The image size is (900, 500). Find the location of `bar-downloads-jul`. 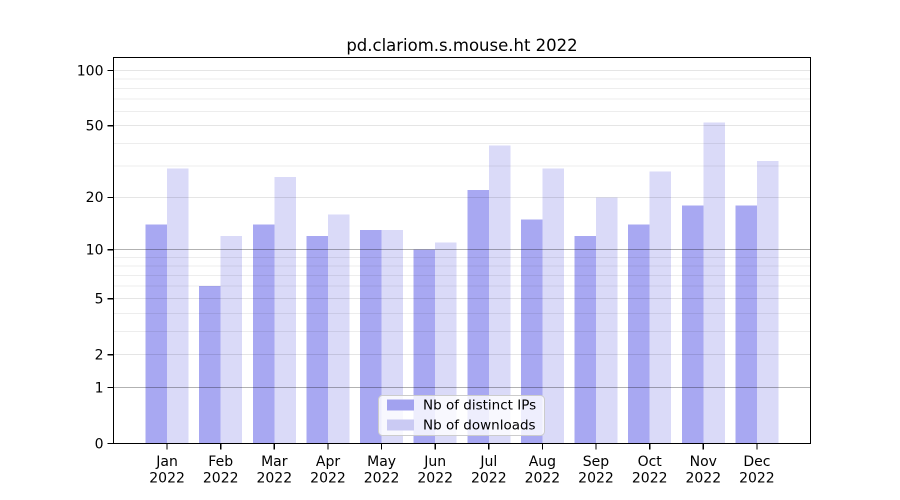

bar-downloads-jul is located at coordinates (499, 294).